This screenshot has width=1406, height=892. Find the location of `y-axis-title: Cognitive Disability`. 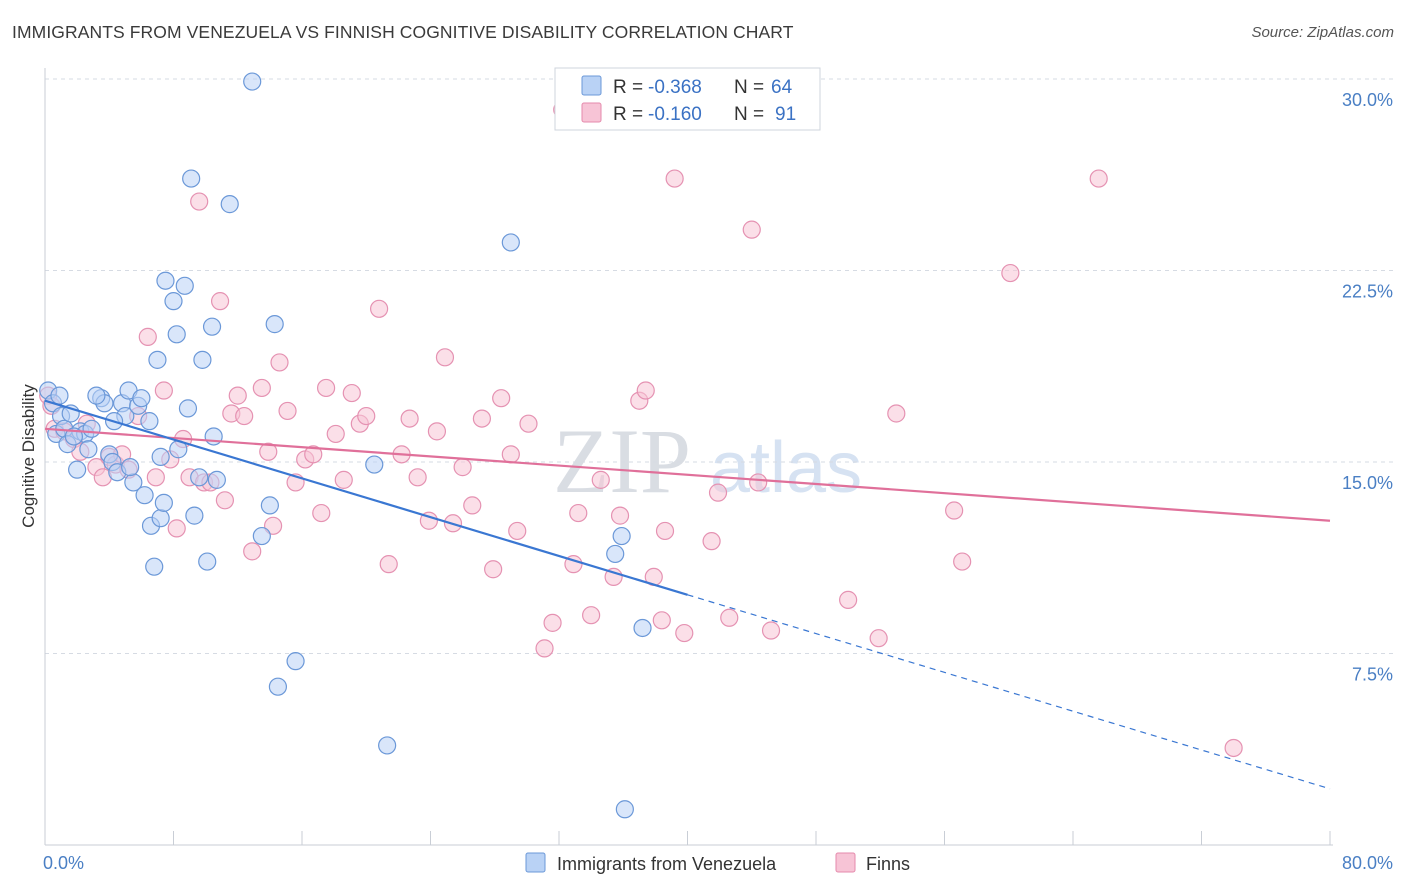

y-axis-title: Cognitive Disability is located at coordinates (28, 456).